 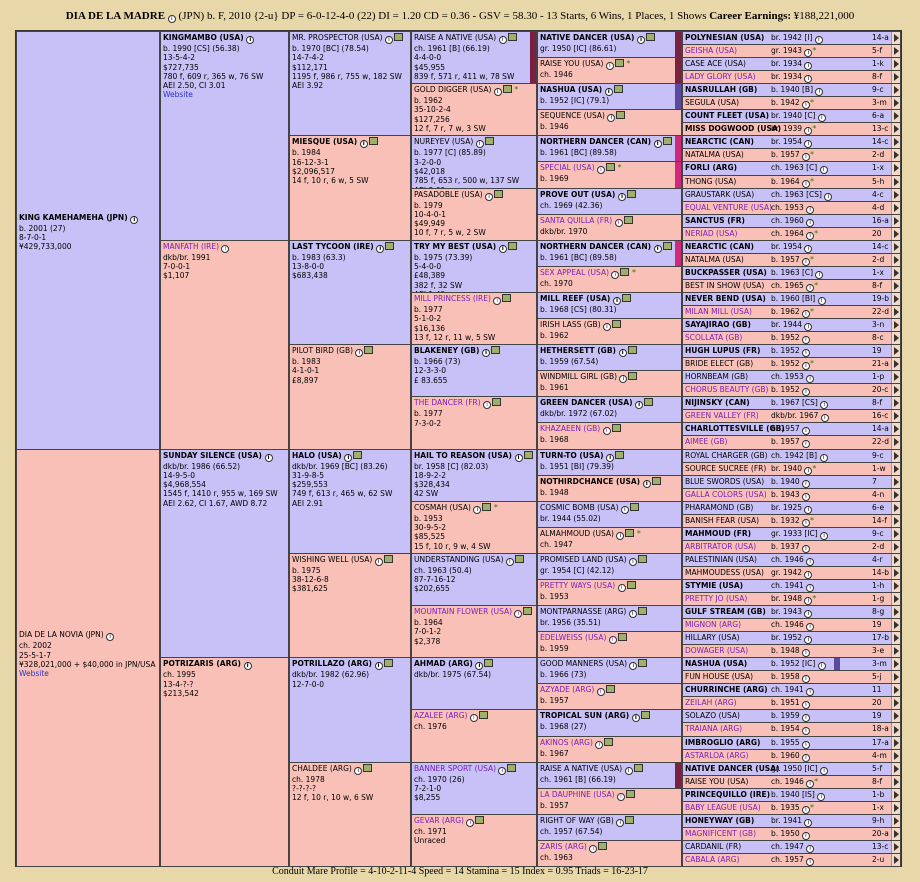 I want to click on horse-name-link: MAHMOUD (FR), so click(x=718, y=533).